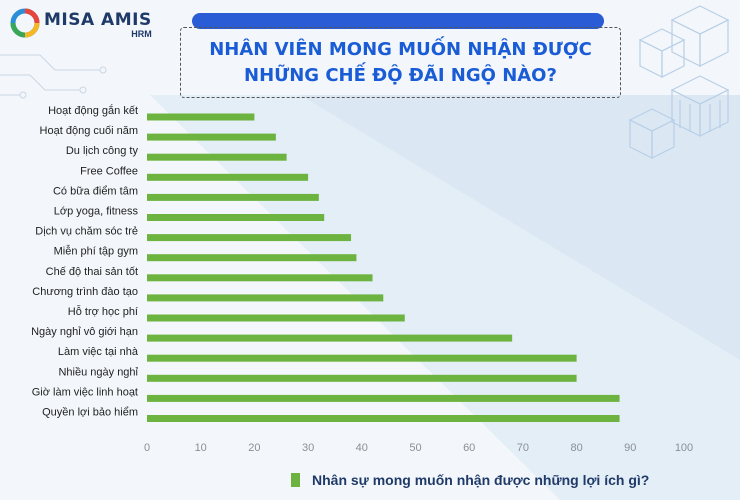  I want to click on category-label: Lớp yoga, fitness, so click(96, 212).